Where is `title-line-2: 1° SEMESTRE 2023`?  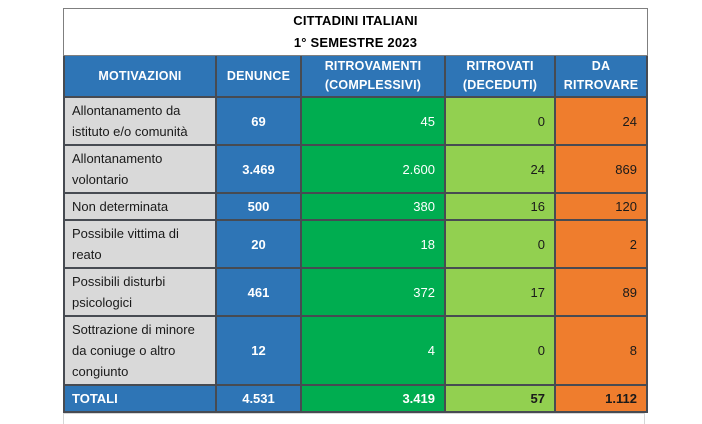
title-line-2: 1° SEMESTRE 2023 is located at coordinates (355, 42).